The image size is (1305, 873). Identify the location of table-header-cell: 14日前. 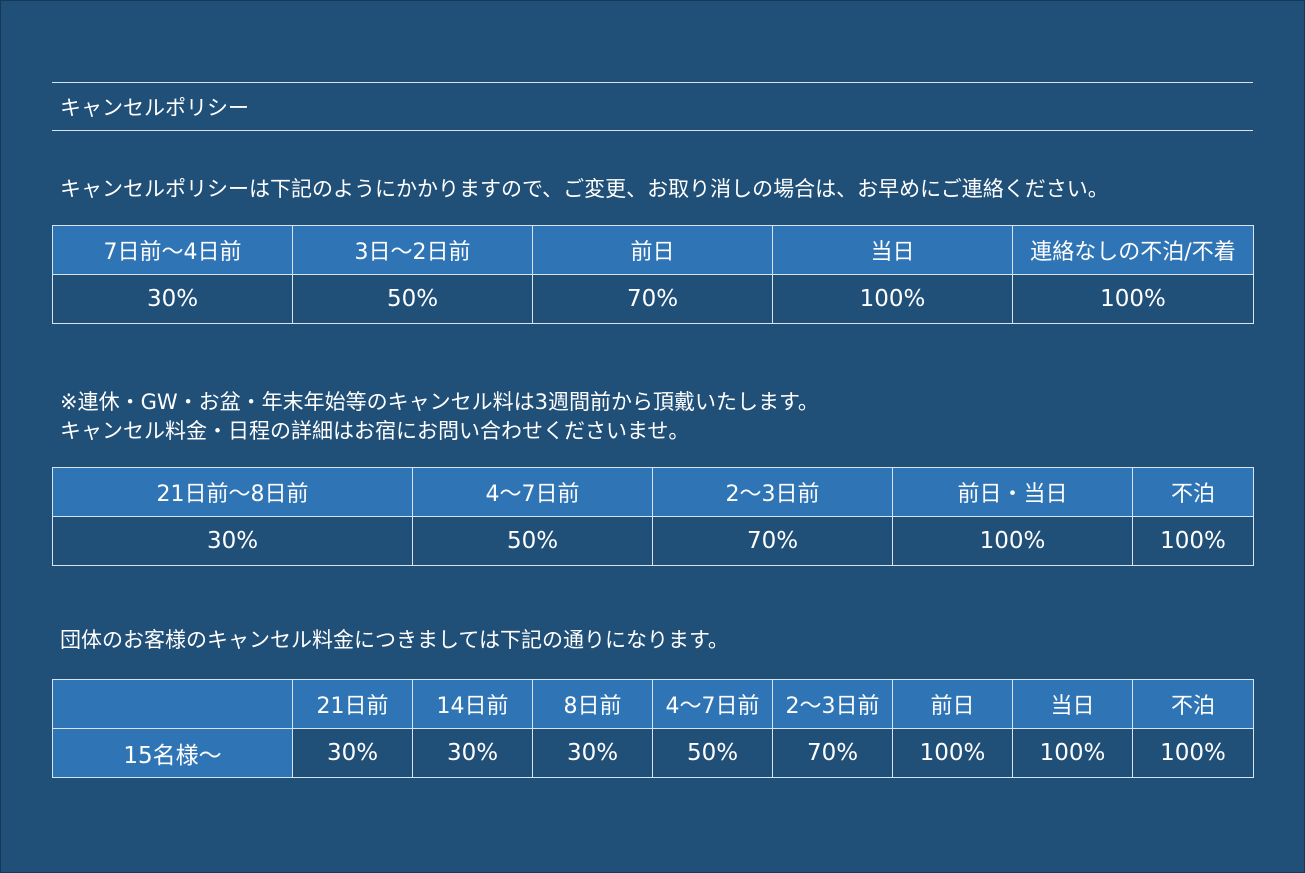
(472, 704).